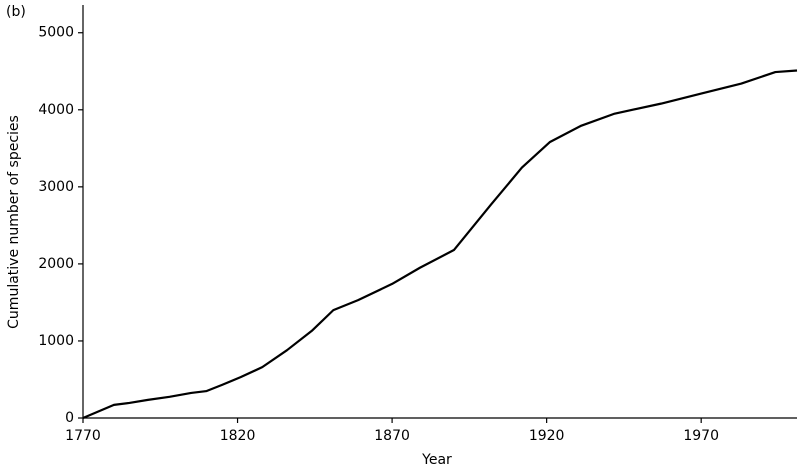 This screenshot has width=800, height=472. I want to click on x-tick-label: 1870, so click(392, 436).